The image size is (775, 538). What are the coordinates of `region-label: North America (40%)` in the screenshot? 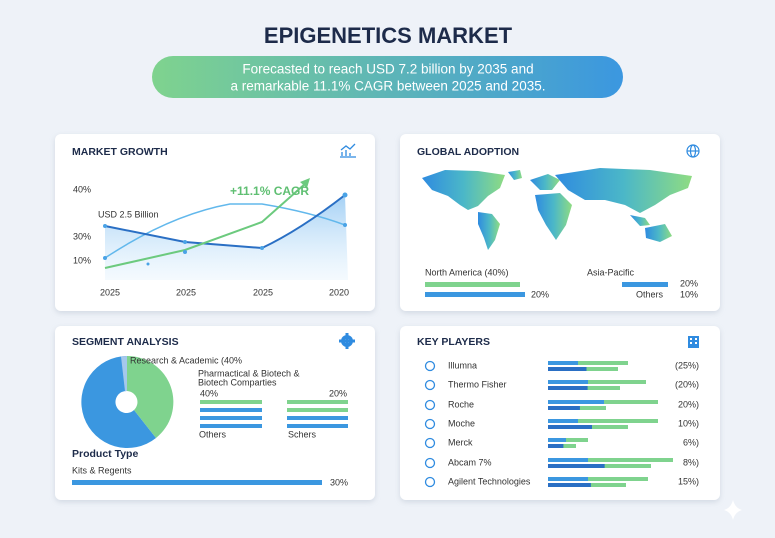 It's located at (467, 272).